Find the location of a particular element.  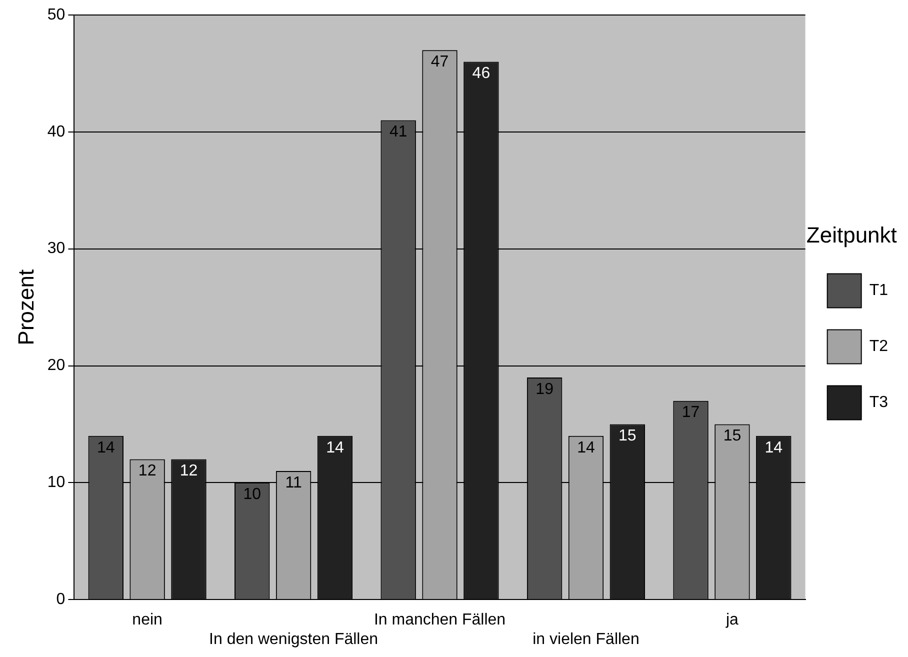

x-tick-label: ja is located at coordinates (731, 620).